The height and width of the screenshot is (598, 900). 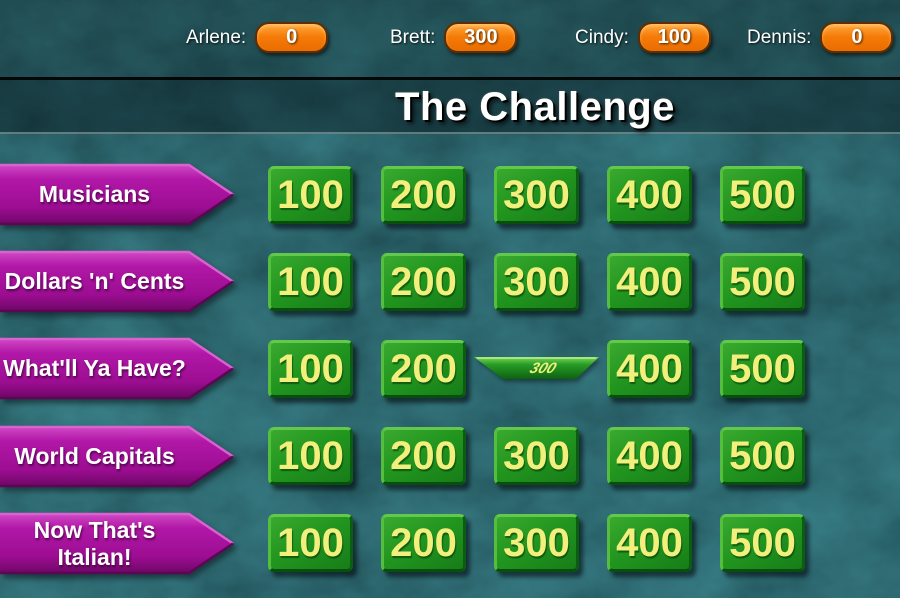 I want to click on player-name-label: Arlene:, so click(x=216, y=37).